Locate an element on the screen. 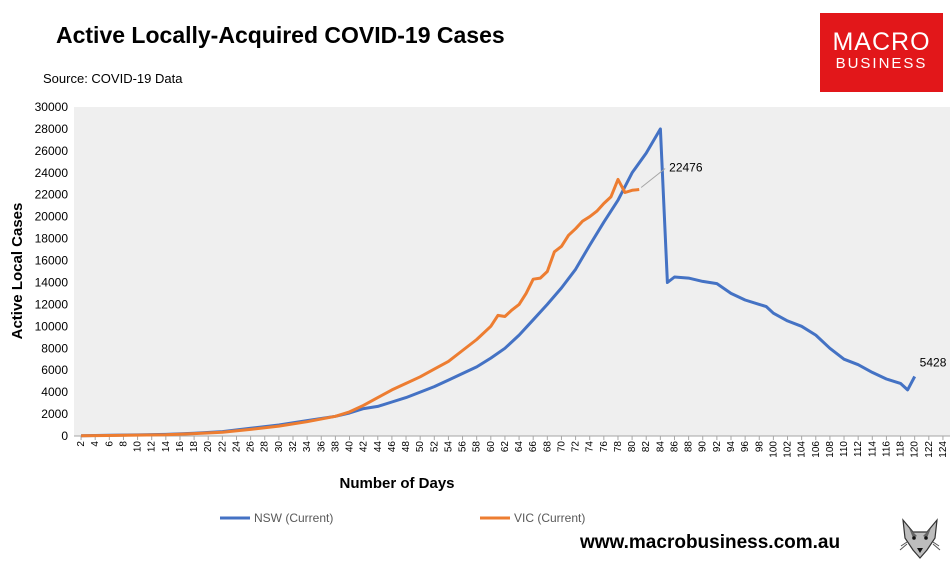  x-tick-label: 94 is located at coordinates (731, 447).